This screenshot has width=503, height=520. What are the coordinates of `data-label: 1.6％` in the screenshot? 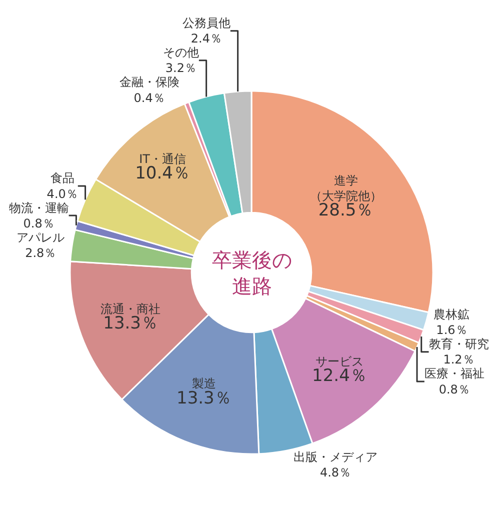 It's located at (452, 330).